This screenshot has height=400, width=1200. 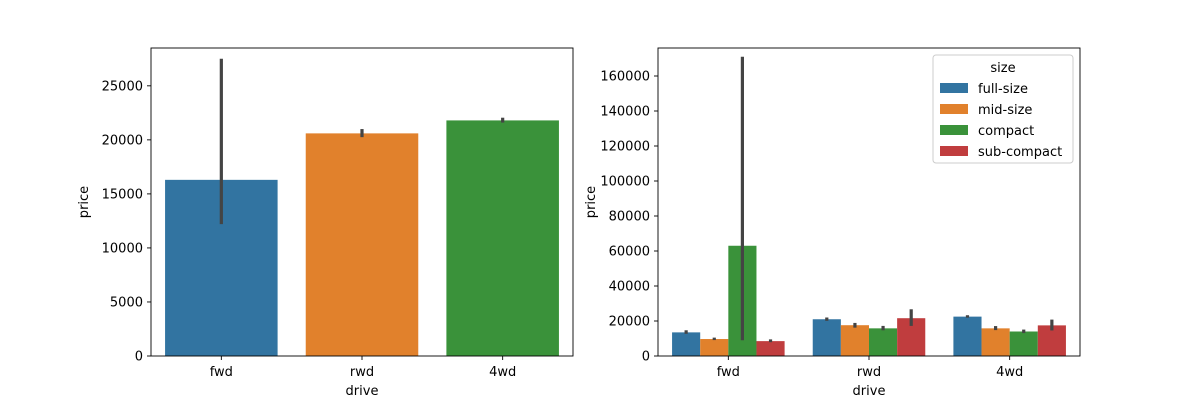 I want to click on bar-full-size-4wd, so click(x=967, y=336).